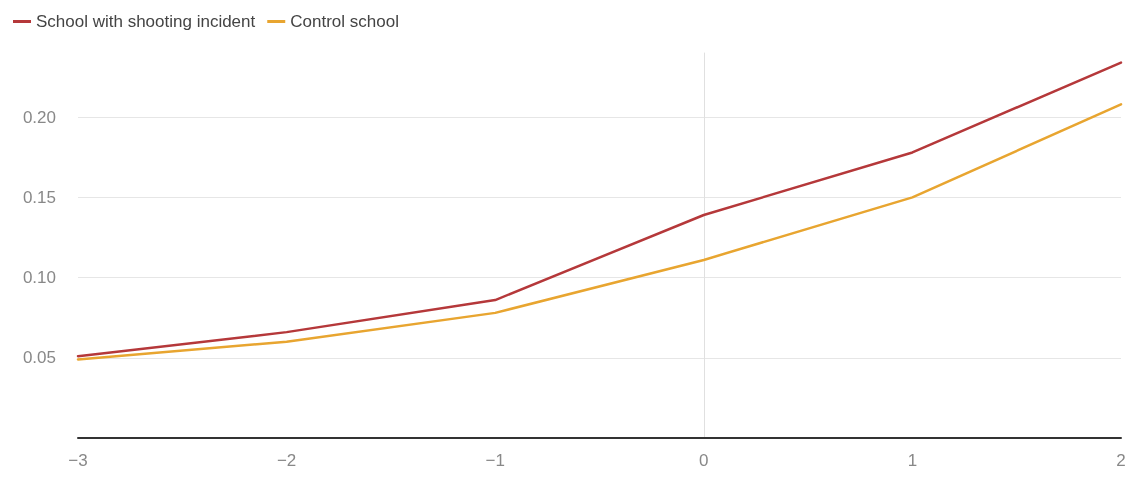  I want to click on legend-label: School with shooting incident, so click(146, 21).